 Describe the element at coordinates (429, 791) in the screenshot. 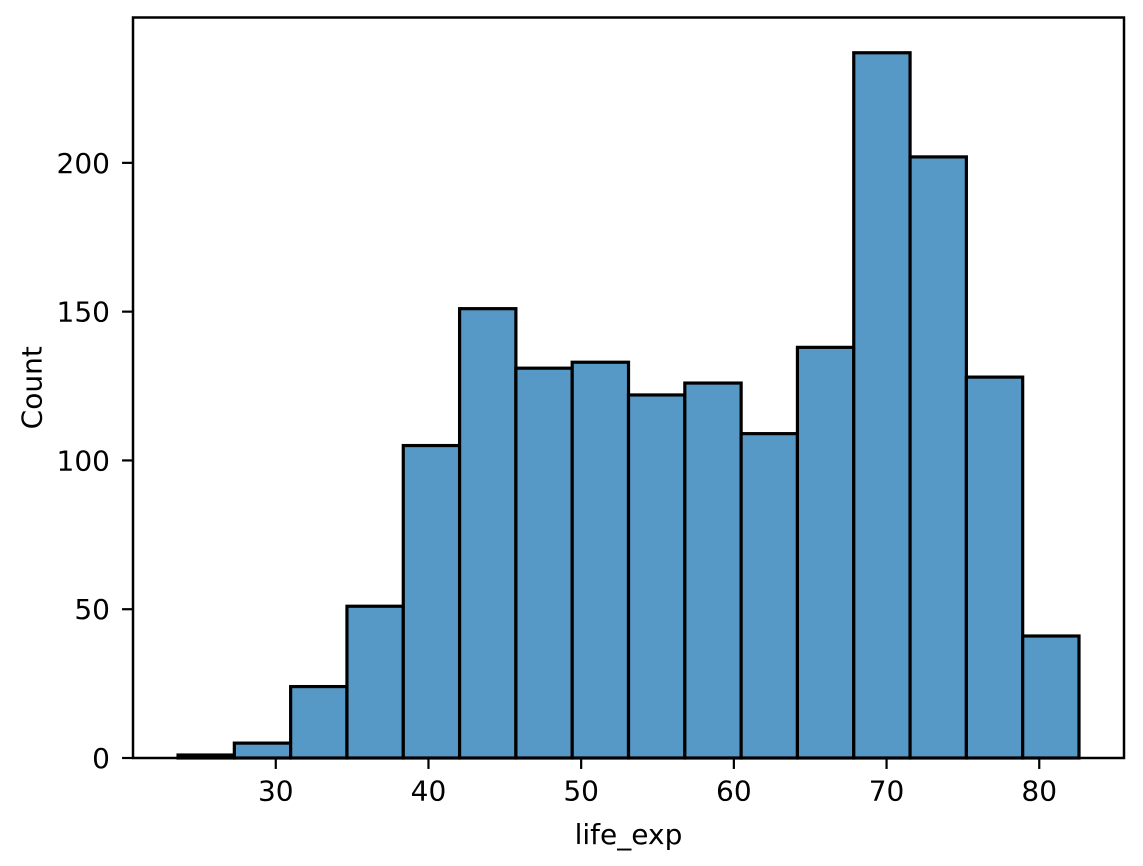

I see `x-tick-label: 40` at that location.